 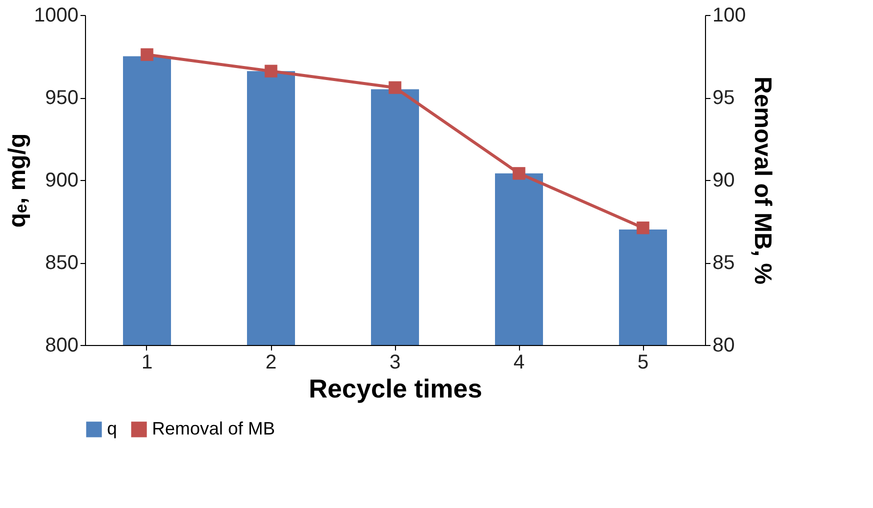 What do you see at coordinates (214, 428) in the screenshot?
I see `legend-label: Removal of MB` at bounding box center [214, 428].